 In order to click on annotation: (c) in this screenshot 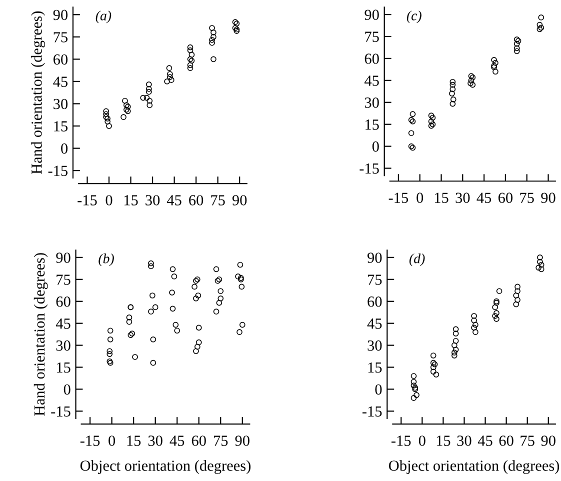, I will do `click(414, 17)`.